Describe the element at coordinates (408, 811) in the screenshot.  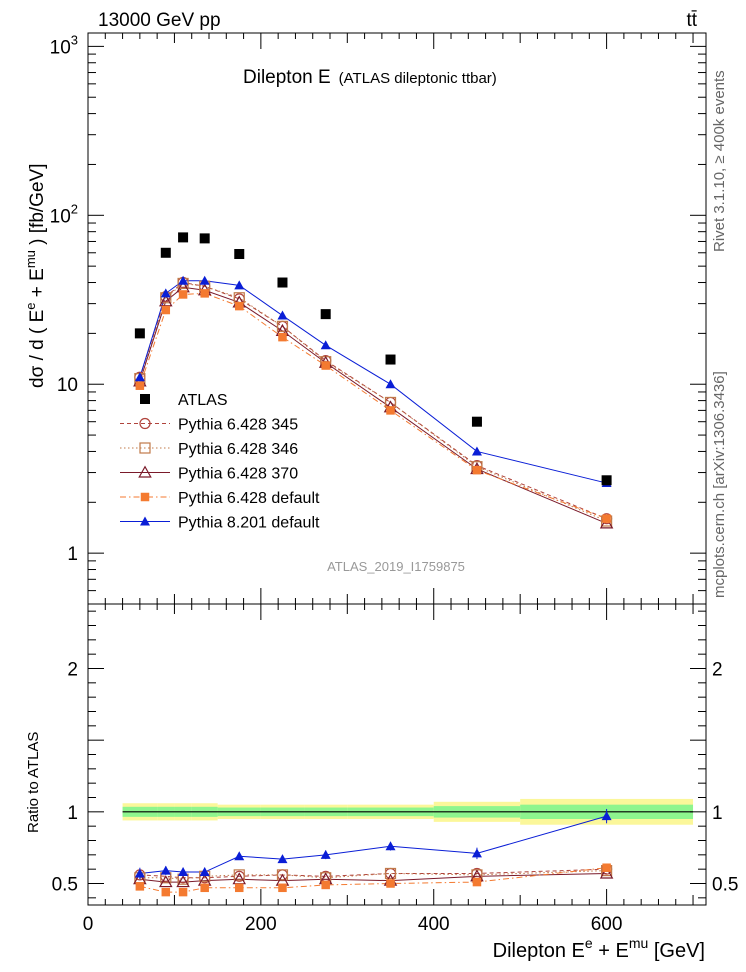
I see `atlas-uncertainty-bands` at that location.